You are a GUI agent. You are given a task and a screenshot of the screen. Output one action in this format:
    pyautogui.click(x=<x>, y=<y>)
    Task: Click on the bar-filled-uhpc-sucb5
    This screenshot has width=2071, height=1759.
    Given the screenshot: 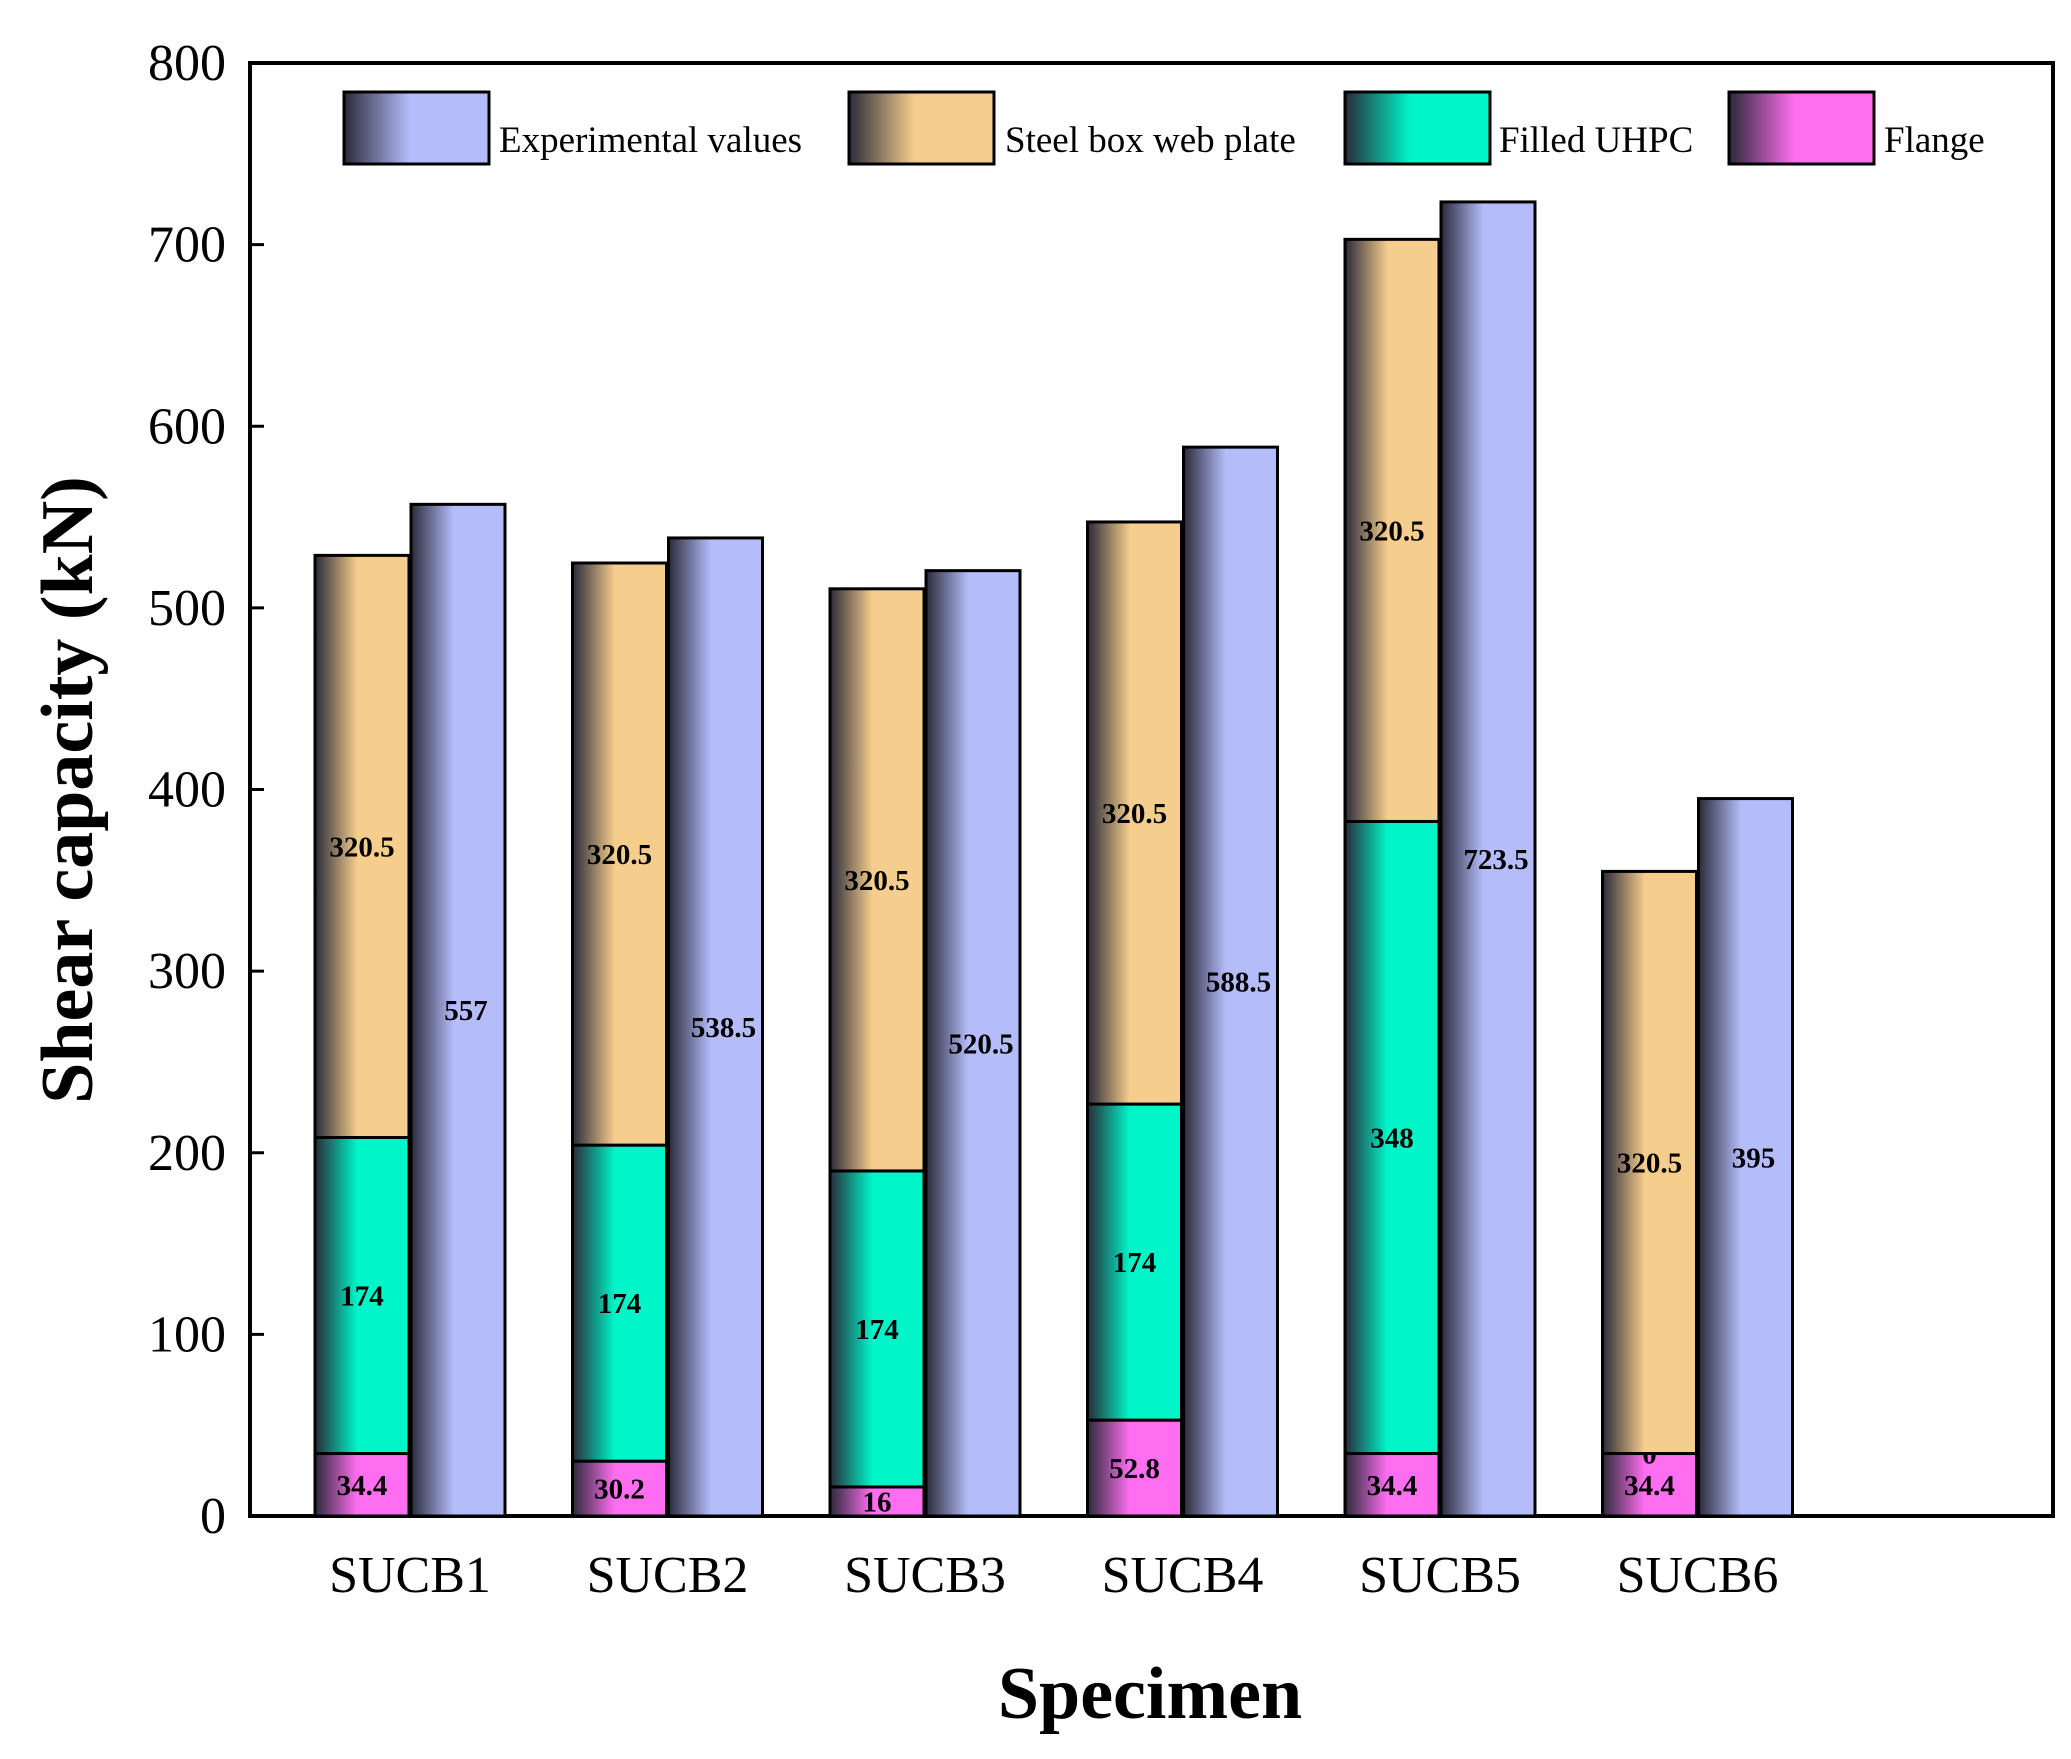 What is the action you would take?
    pyautogui.click(x=1392, y=1137)
    